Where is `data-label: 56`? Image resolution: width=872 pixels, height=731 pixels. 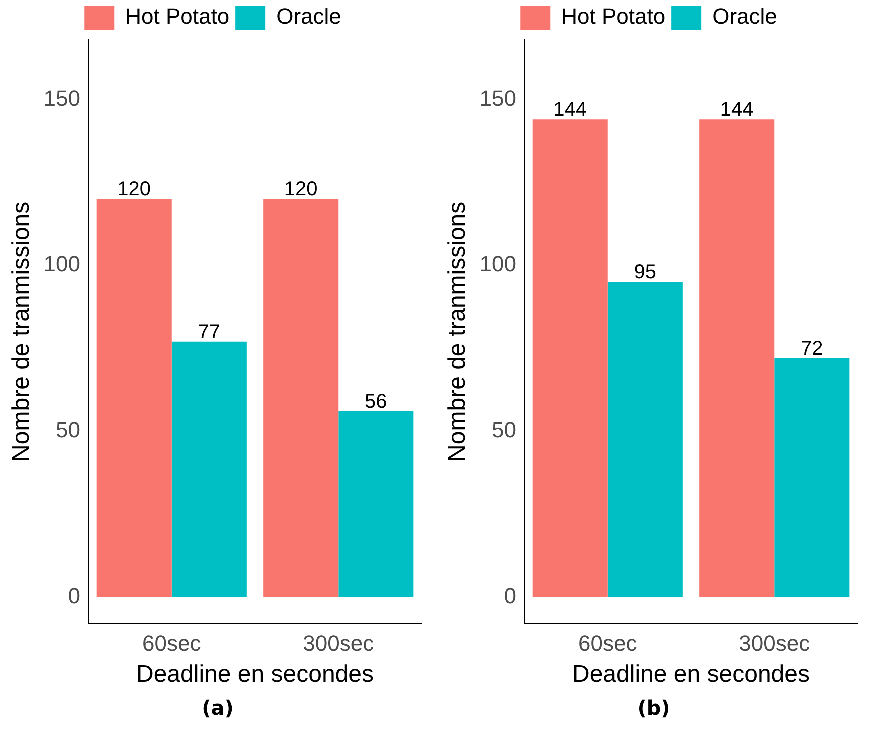
data-label: 56 is located at coordinates (376, 402).